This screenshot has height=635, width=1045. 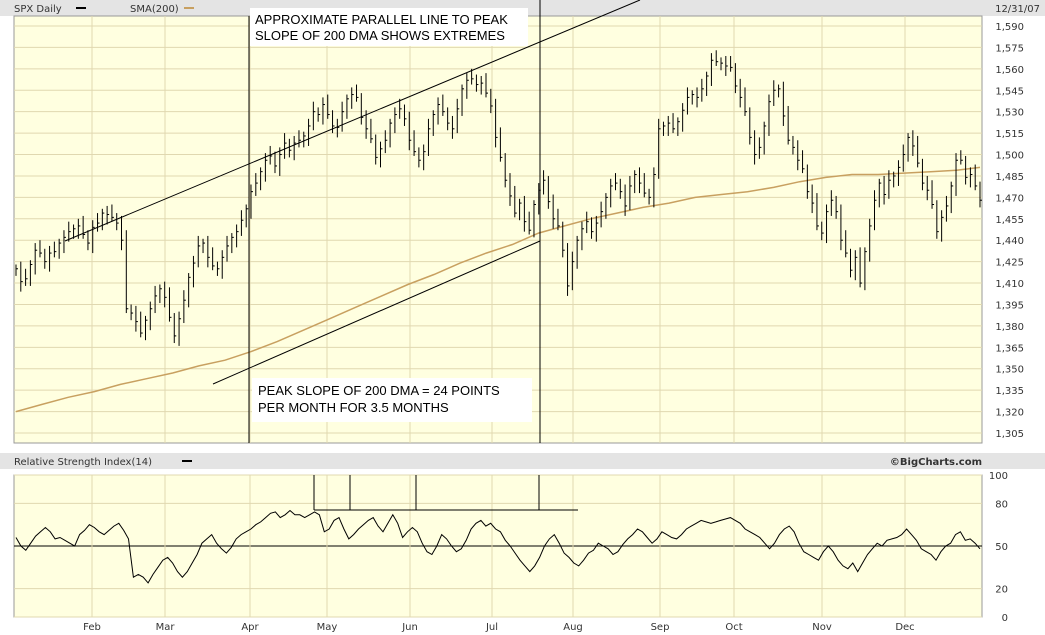 I want to click on price-tick-label: 1,425, so click(x=1009, y=263).